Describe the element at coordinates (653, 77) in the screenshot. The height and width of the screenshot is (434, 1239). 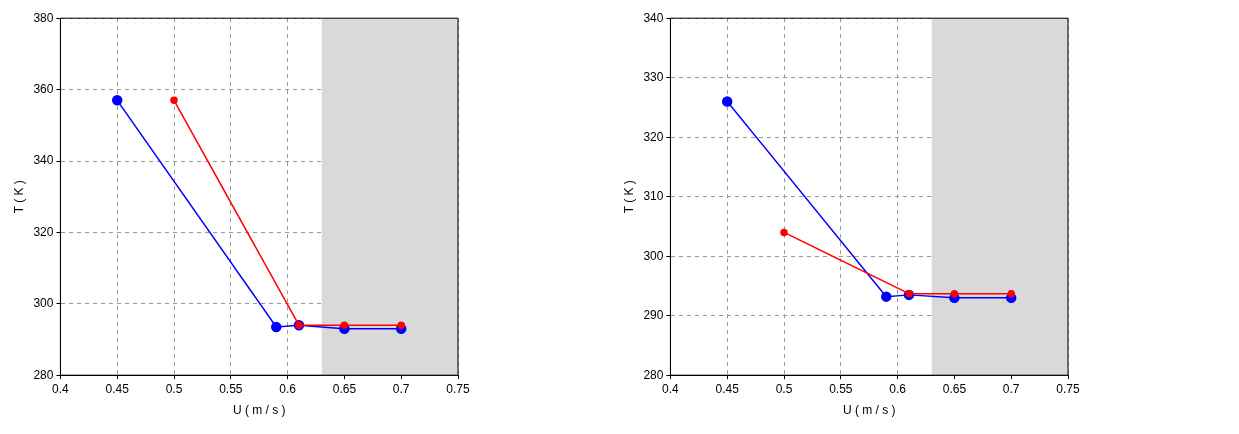
I see `y-tick-label: 330` at that location.